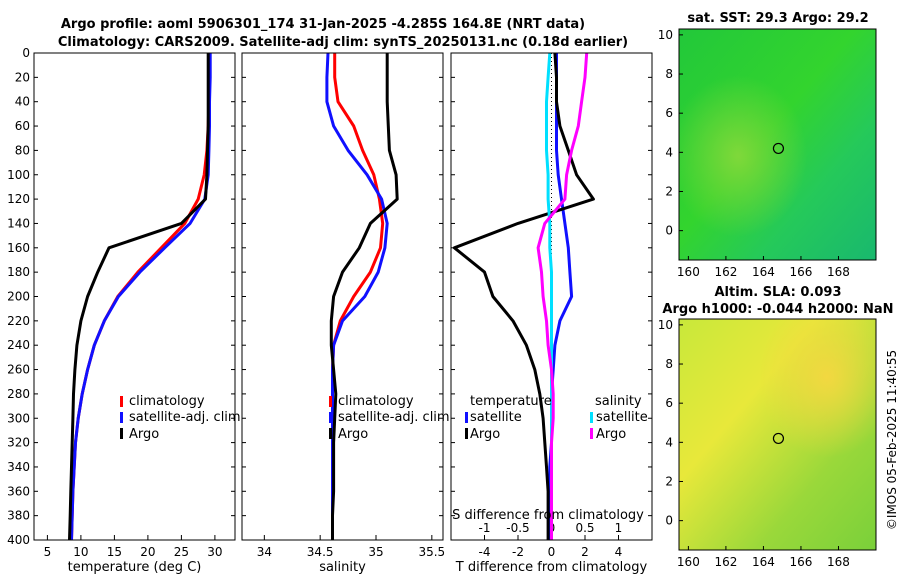 The width and height of the screenshot is (900, 580). What do you see at coordinates (591, 433) in the screenshot?
I see `legend-swatch-s-argo` at bounding box center [591, 433].